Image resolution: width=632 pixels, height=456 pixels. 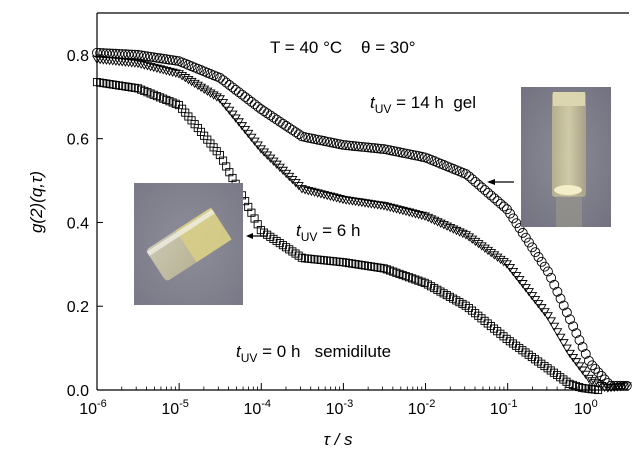 What do you see at coordinates (423, 104) in the screenshot?
I see `annotation-14h: tUV = 14 h gel` at bounding box center [423, 104].